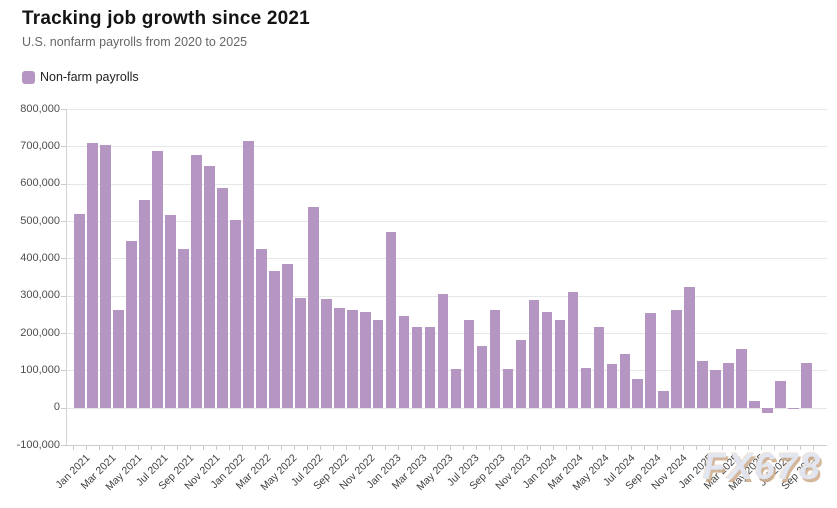 The image size is (837, 508). Describe the element at coordinates (793, 408) in the screenshot. I see `bar-aug-2025` at that location.